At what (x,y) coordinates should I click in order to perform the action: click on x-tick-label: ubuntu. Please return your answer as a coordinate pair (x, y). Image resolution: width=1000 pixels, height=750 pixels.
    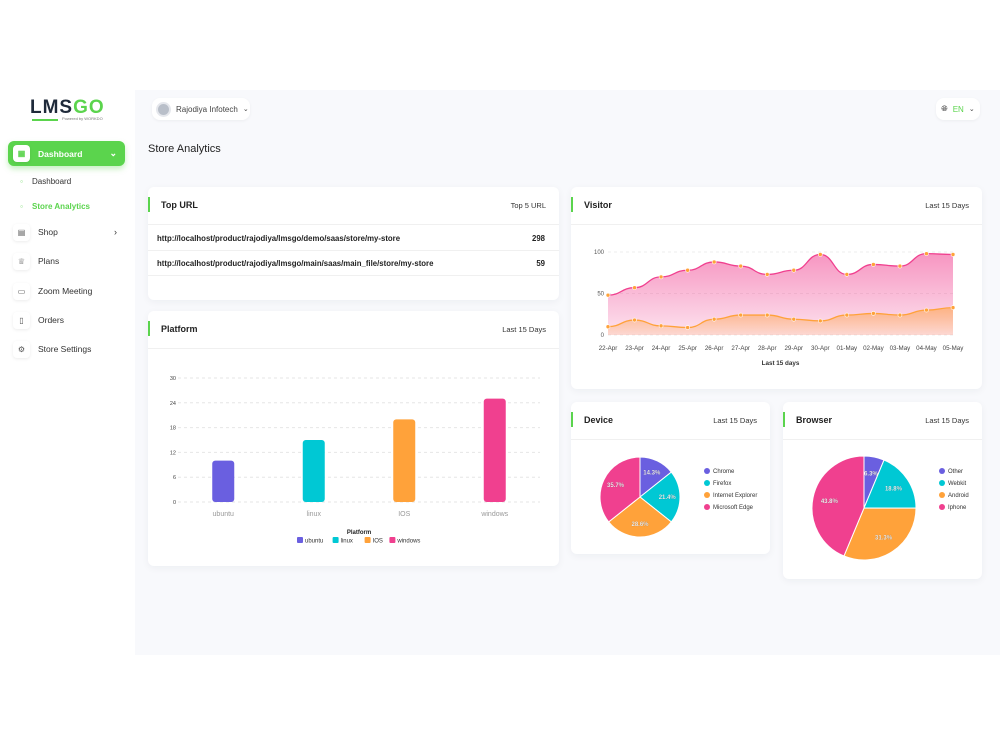
    Looking at the image, I should click on (224, 514).